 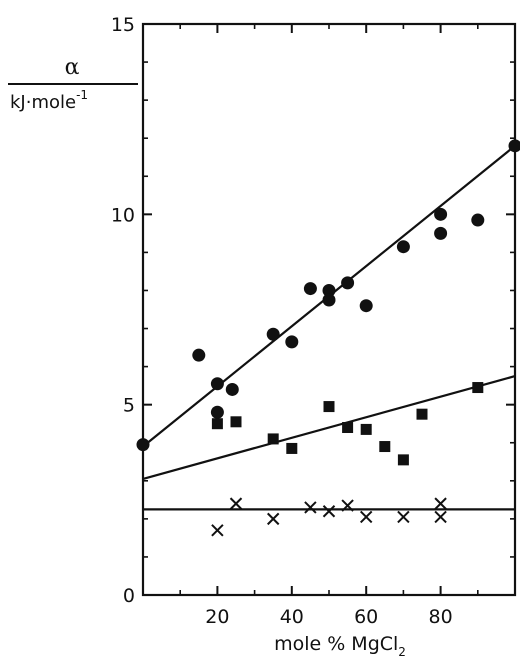 What do you see at coordinates (123, 25) in the screenshot?
I see `y-tick-label: 15` at bounding box center [123, 25].